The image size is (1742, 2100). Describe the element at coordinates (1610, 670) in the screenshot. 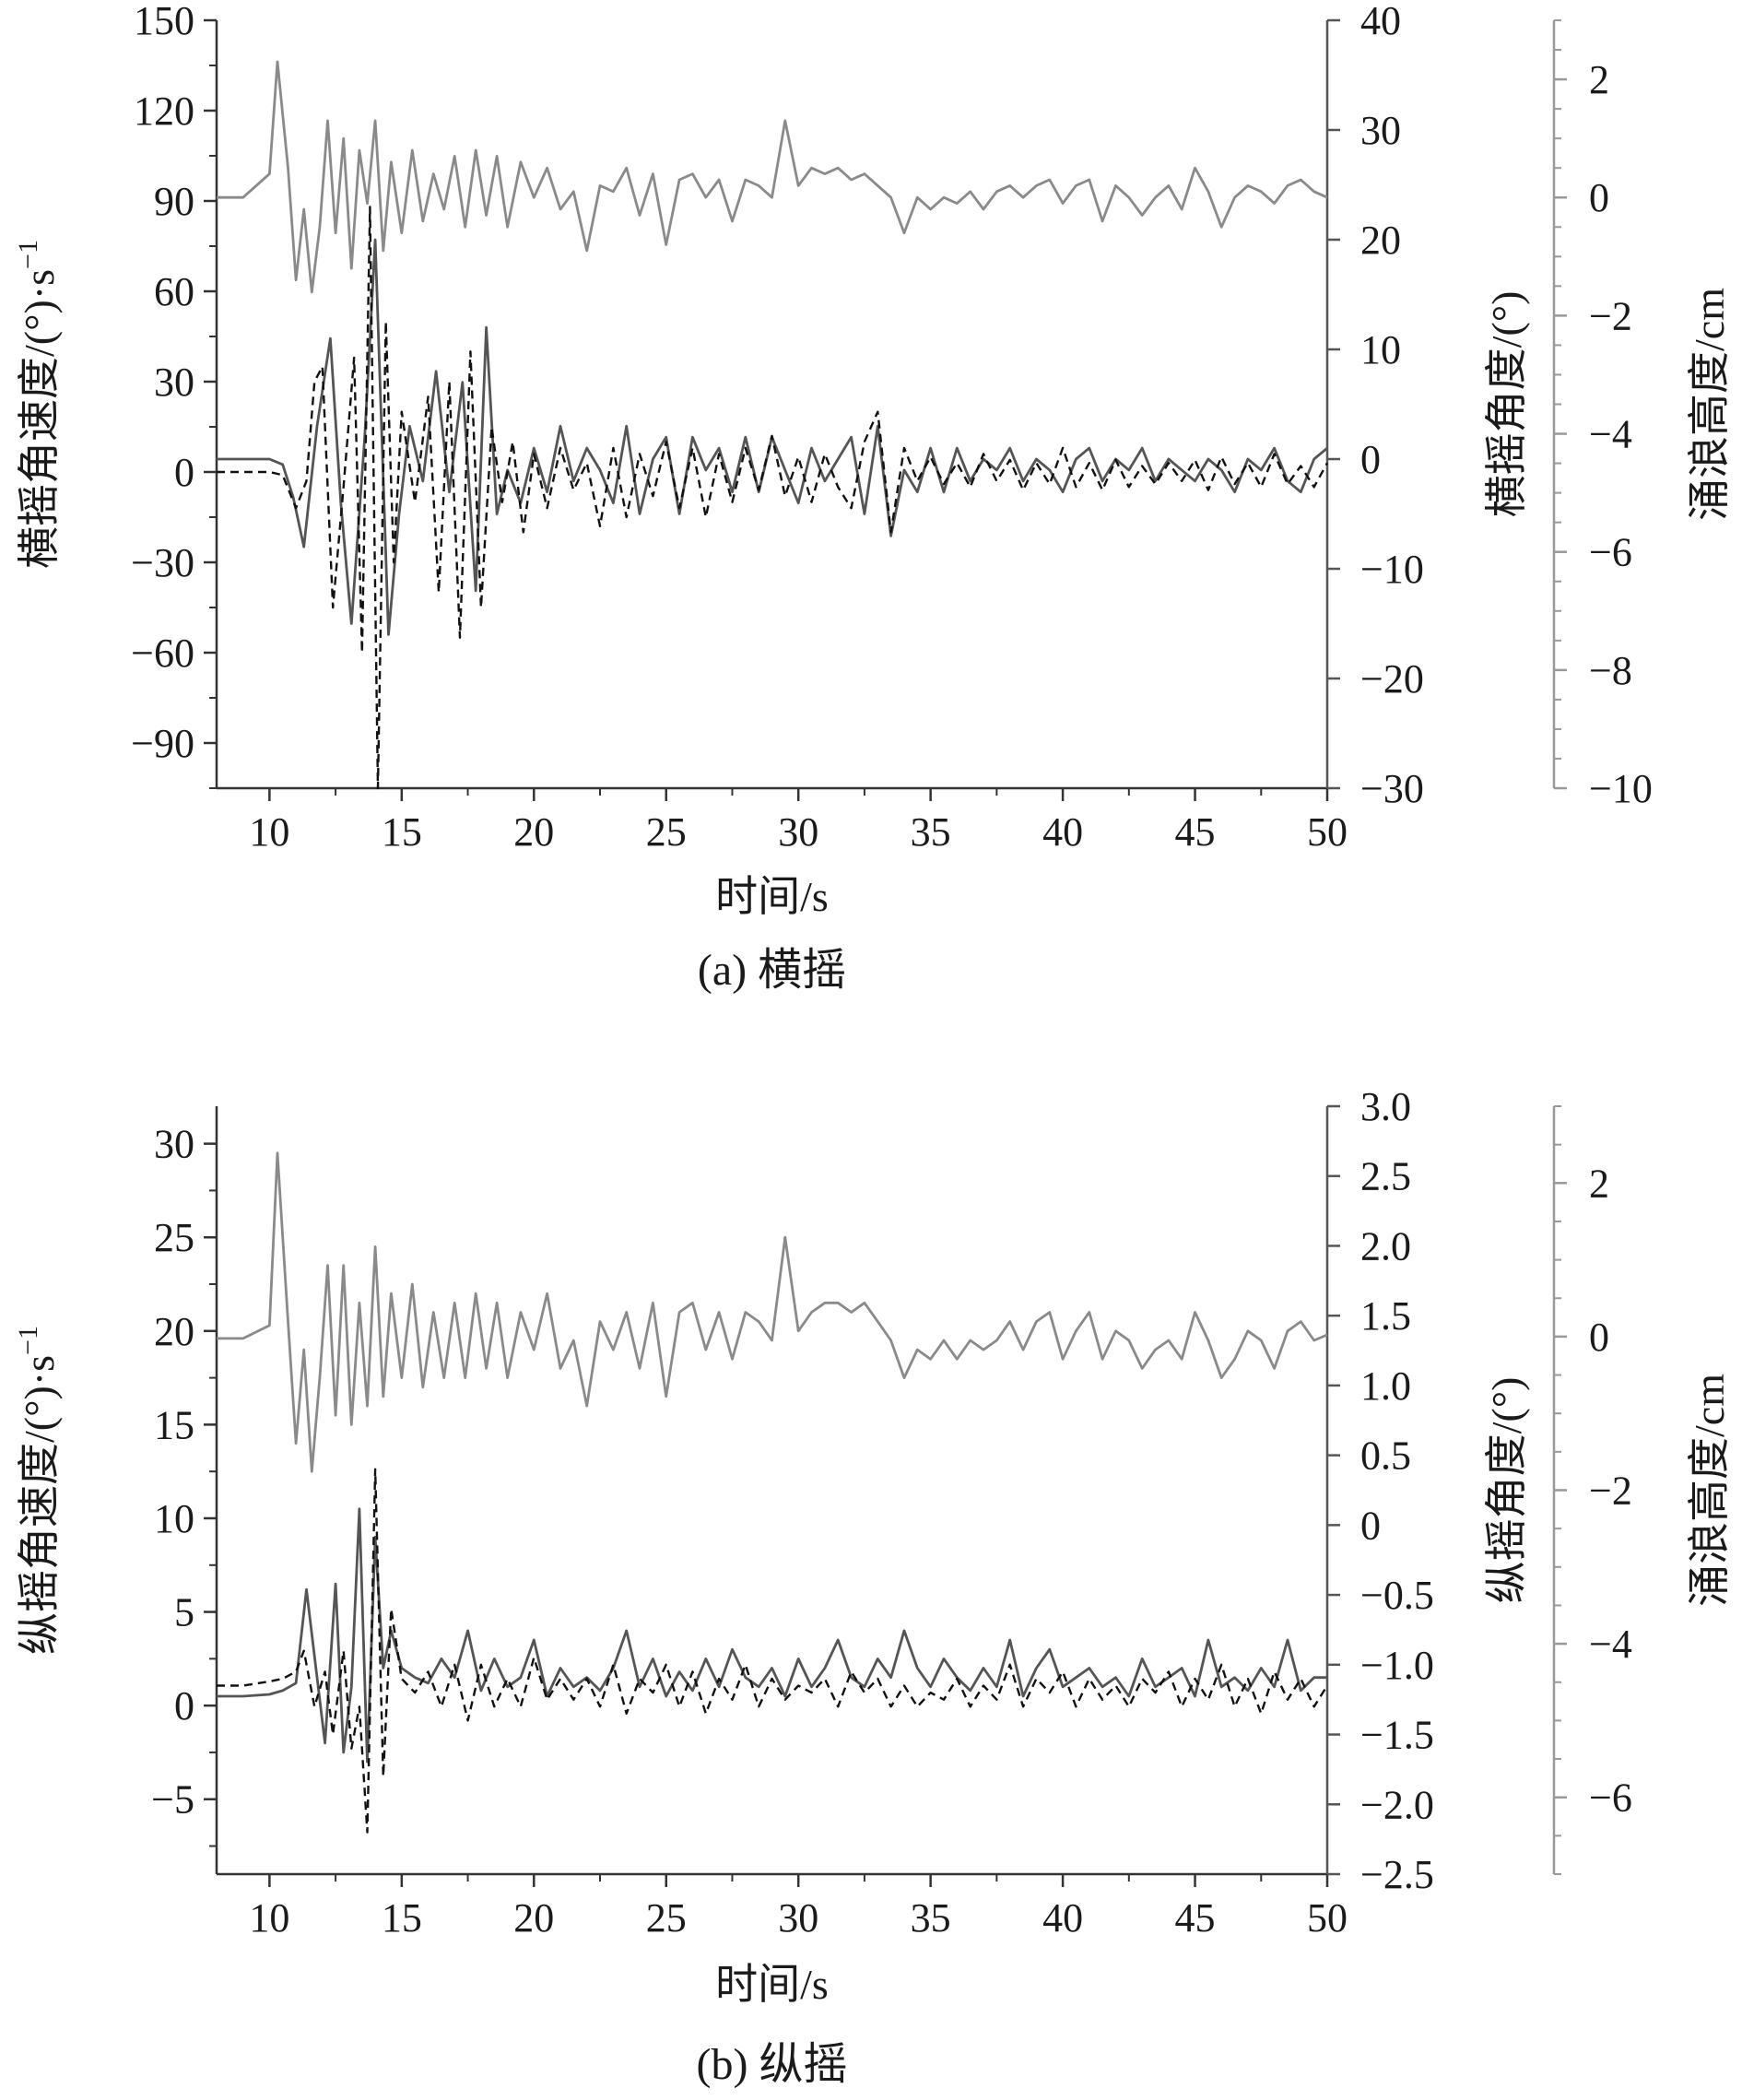

I see `right2-tick-label: −8` at that location.